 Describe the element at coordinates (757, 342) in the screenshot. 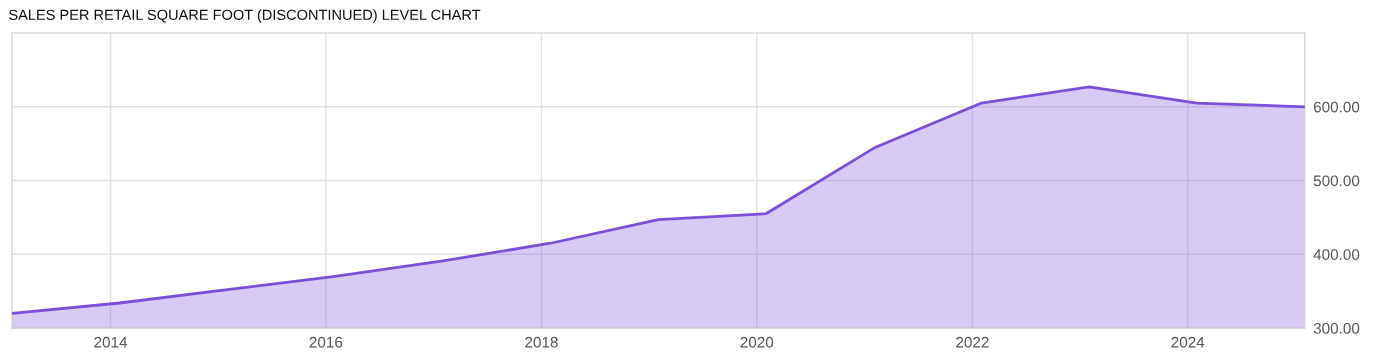

I see `x-tick-label: 2020` at that location.